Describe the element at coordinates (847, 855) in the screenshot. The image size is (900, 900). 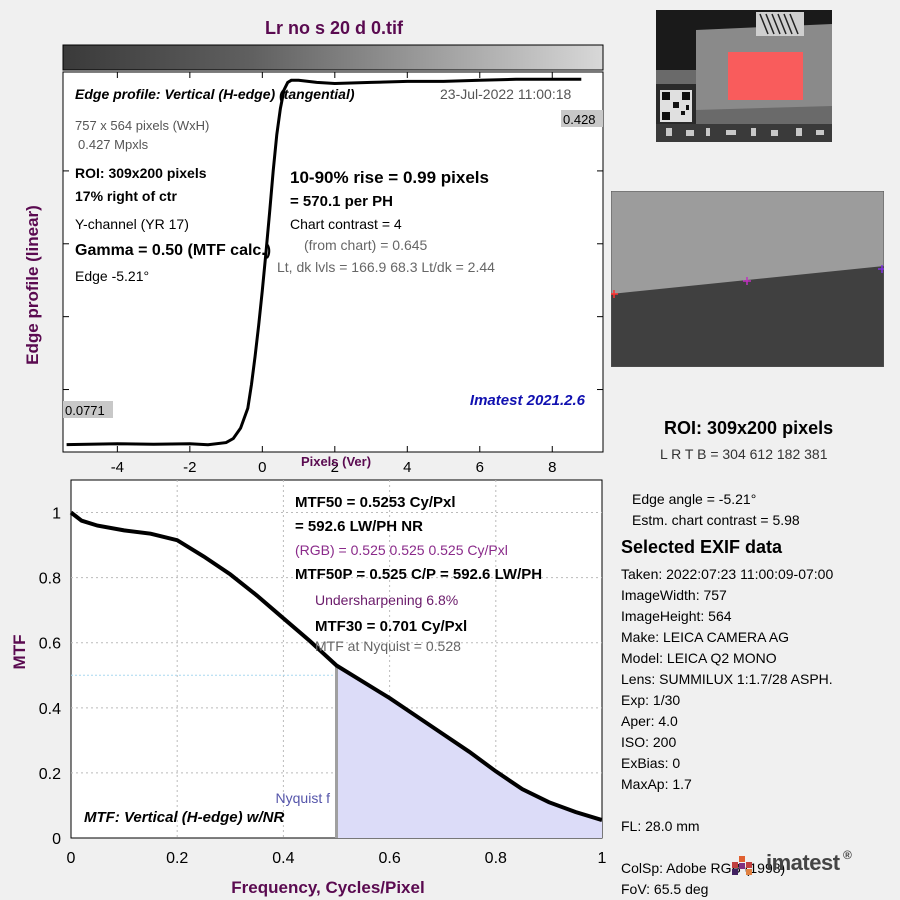
I see `imatest-logo-registered: ®` at that location.